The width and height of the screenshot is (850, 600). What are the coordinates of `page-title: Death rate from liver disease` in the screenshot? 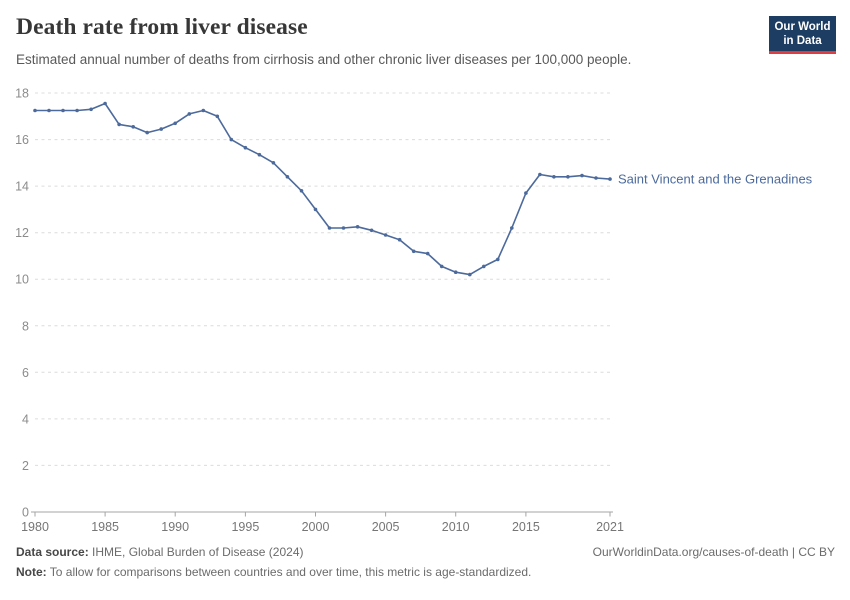 It's located at (162, 27).